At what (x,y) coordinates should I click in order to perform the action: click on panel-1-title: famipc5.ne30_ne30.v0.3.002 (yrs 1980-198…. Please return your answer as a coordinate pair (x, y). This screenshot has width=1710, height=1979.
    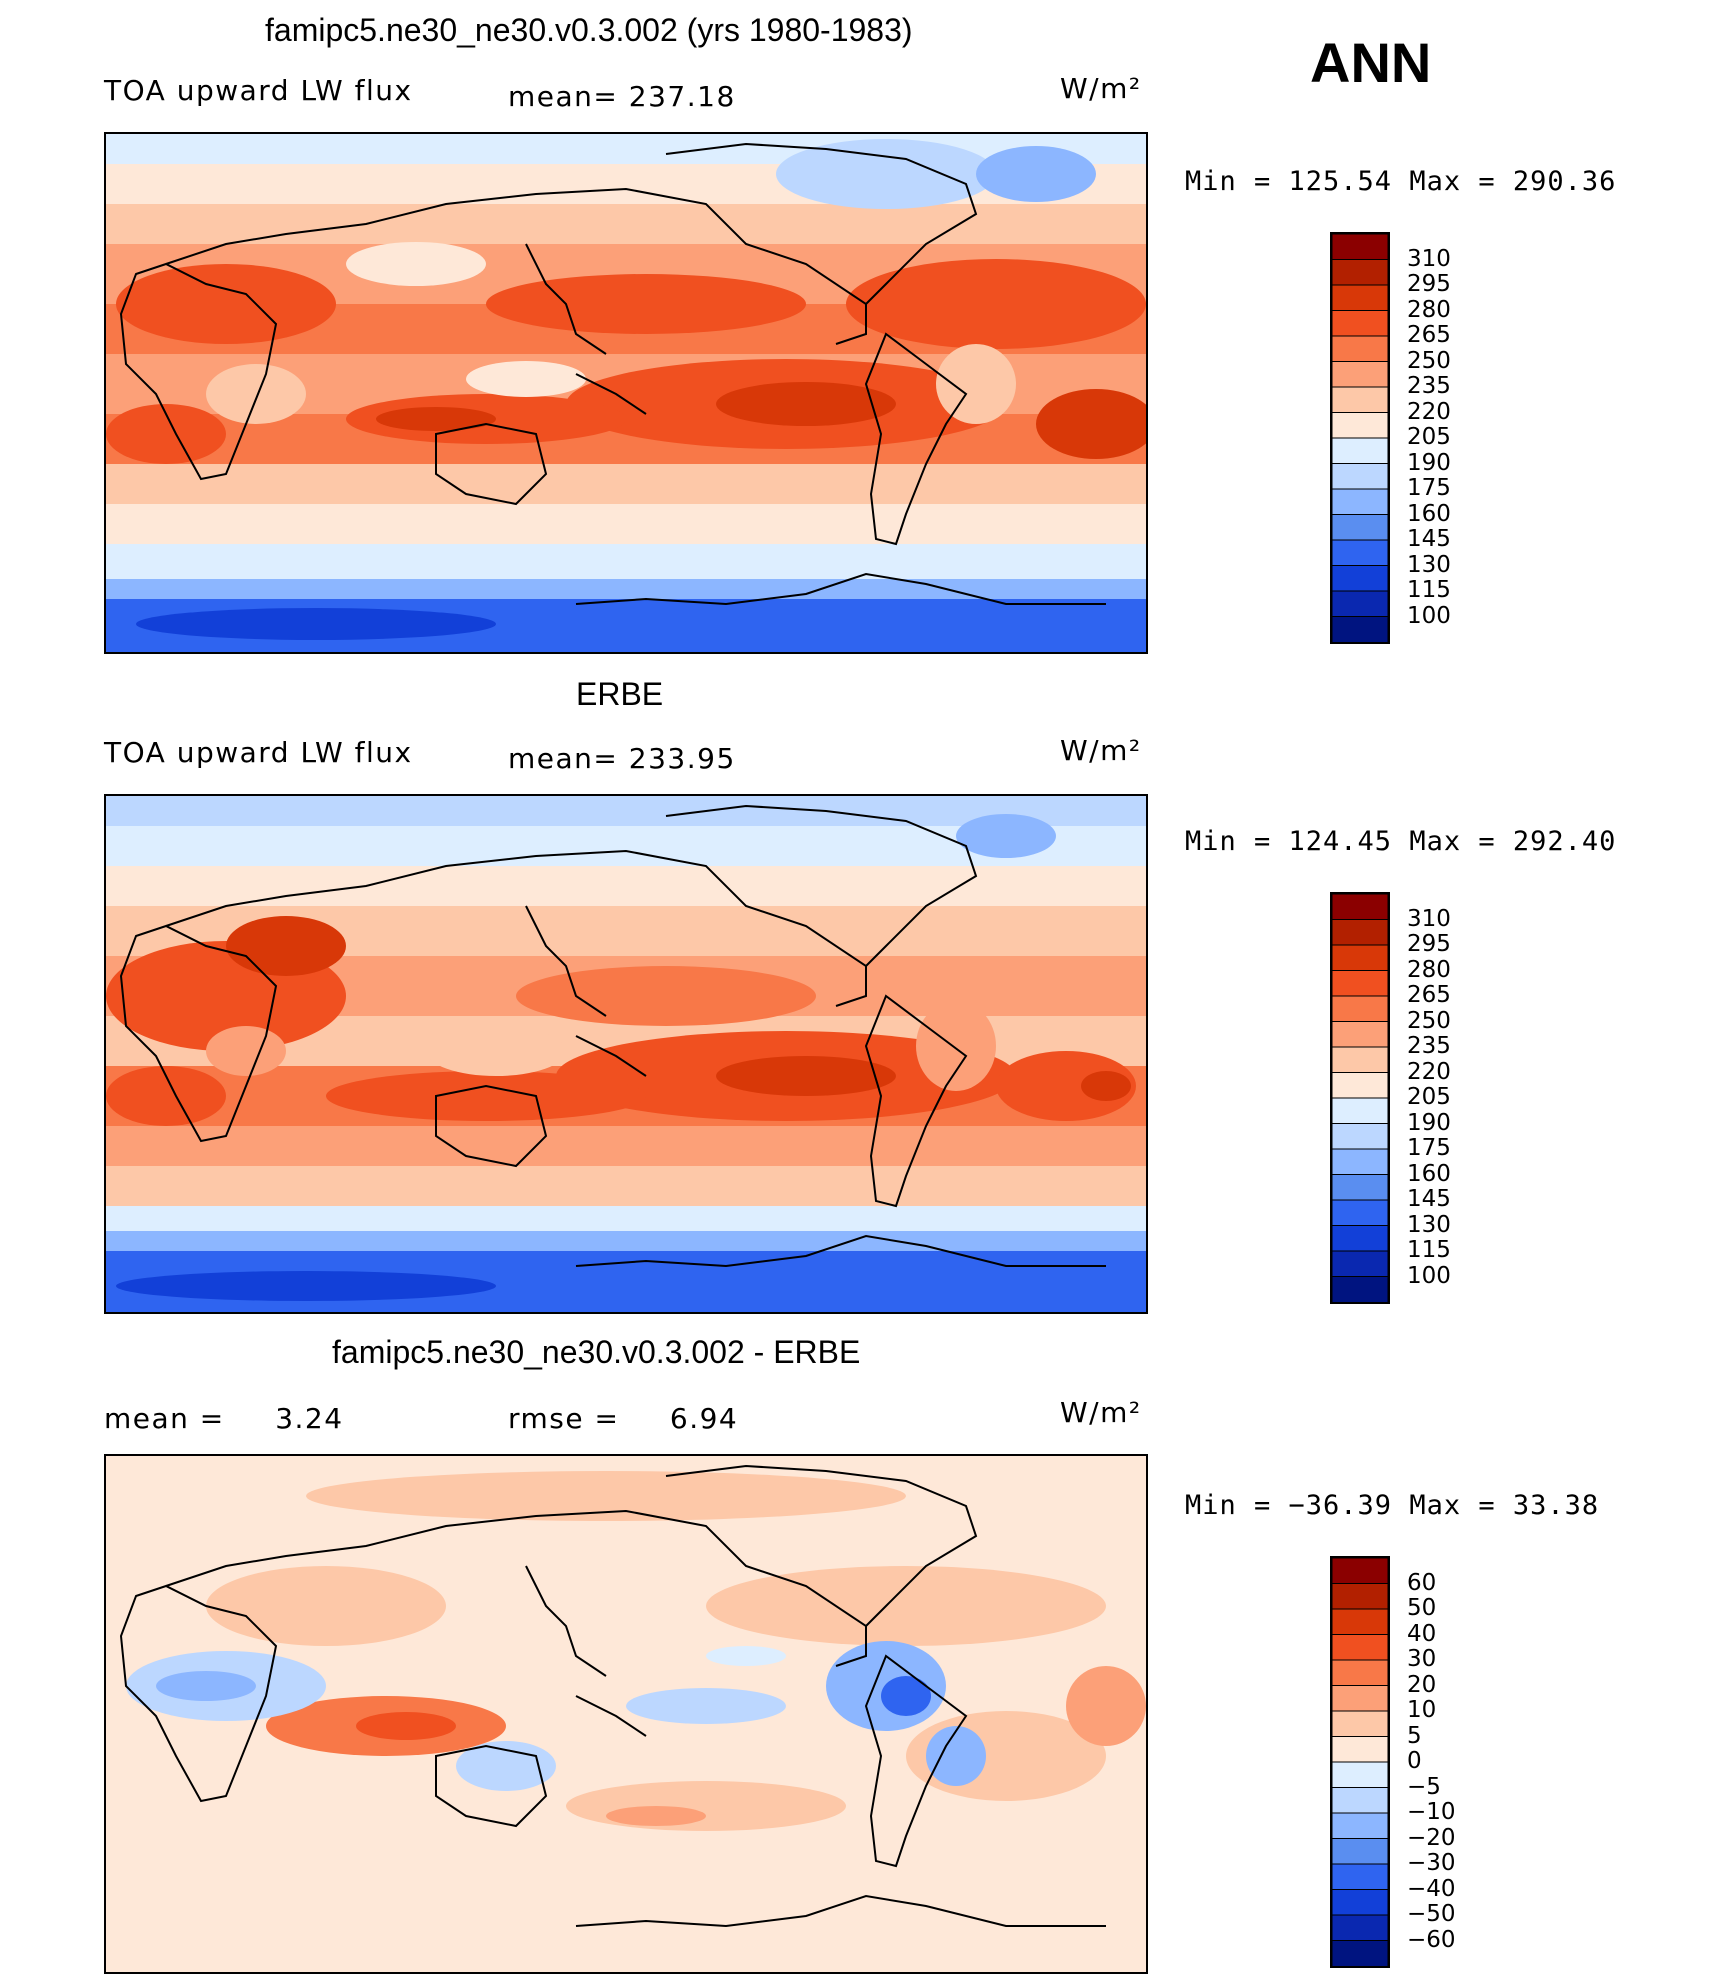
    Looking at the image, I should click on (589, 30).